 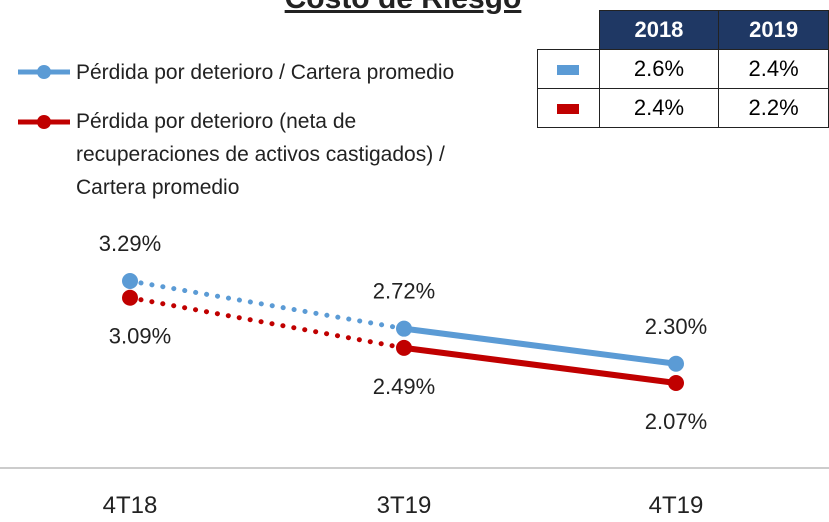 I want to click on header-cell: 2019, so click(x=773, y=30).